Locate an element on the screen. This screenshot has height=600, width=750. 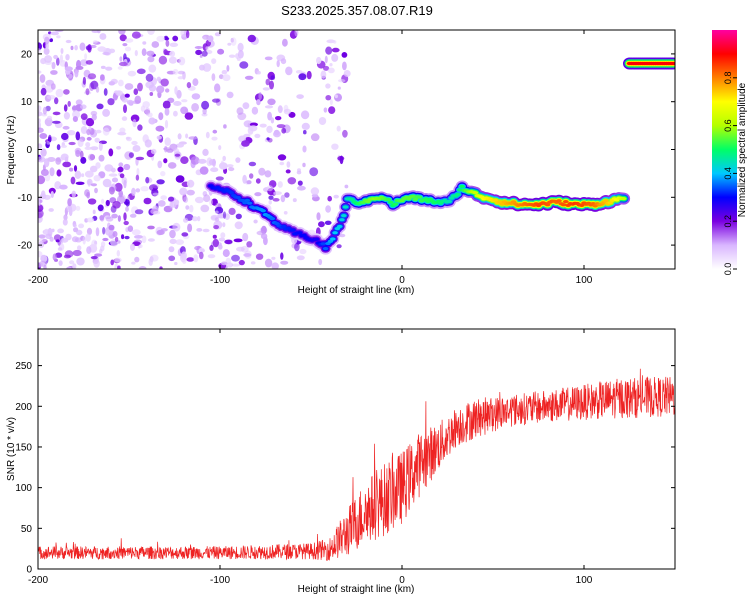
colorbar-tick-label: 0.6 is located at coordinates (728, 125).